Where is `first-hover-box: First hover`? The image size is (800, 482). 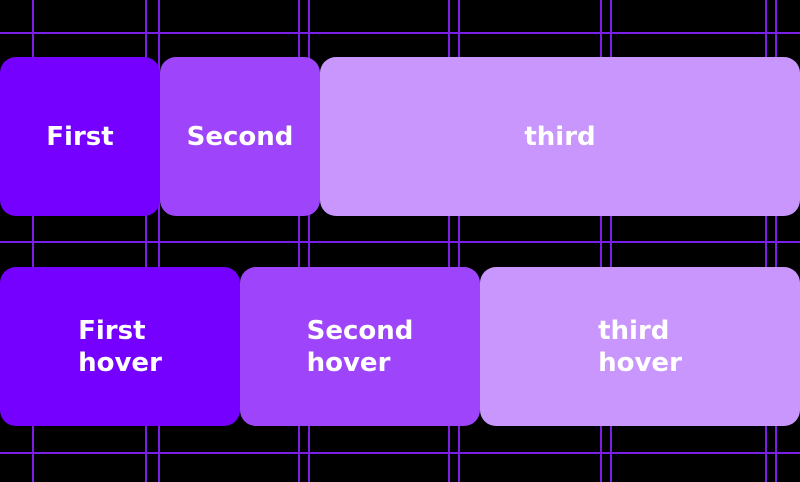
first-hover-box: First hover is located at coordinates (120, 346).